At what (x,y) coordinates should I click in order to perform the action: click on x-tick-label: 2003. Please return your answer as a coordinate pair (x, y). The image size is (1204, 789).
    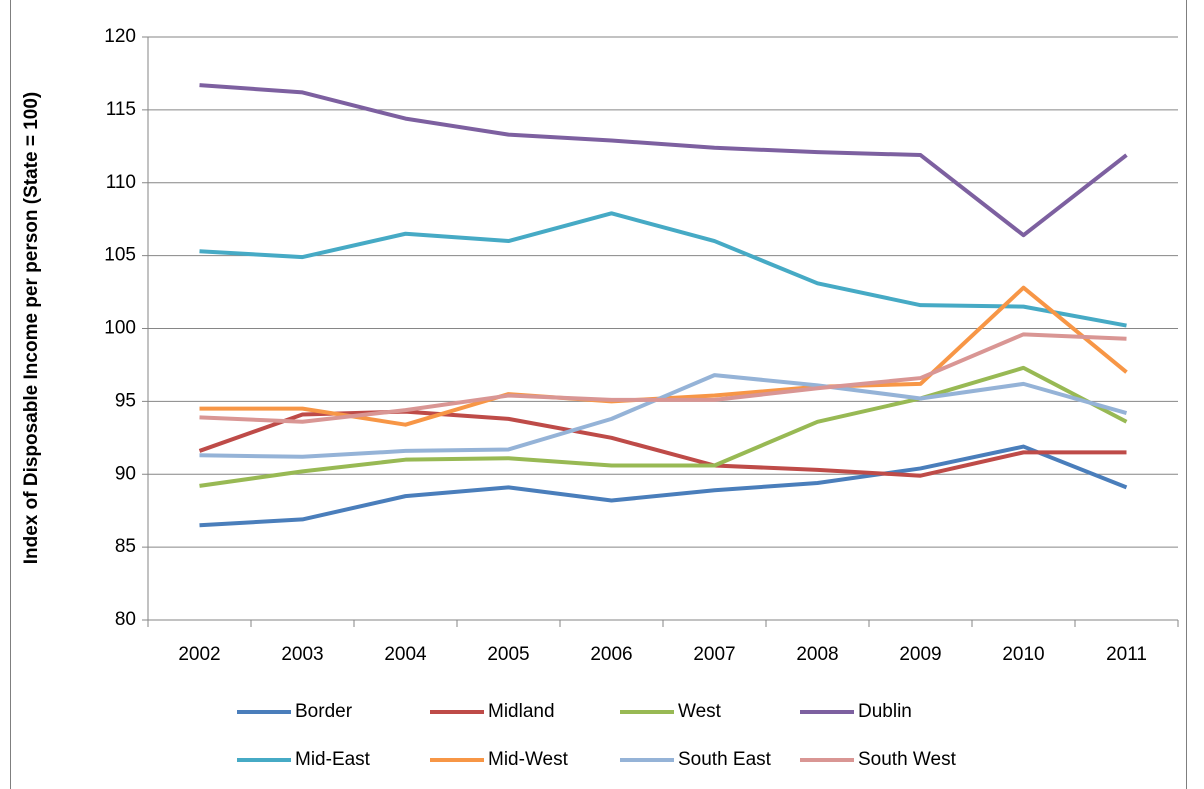
    Looking at the image, I should click on (302, 654).